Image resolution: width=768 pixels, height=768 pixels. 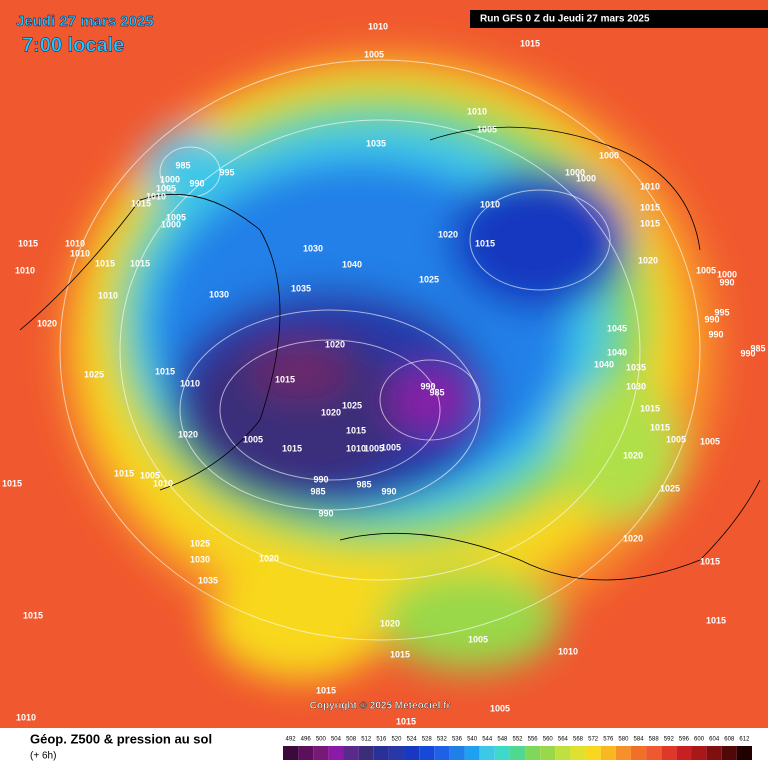 I want to click on scale-label: 548, so click(x=502, y=740).